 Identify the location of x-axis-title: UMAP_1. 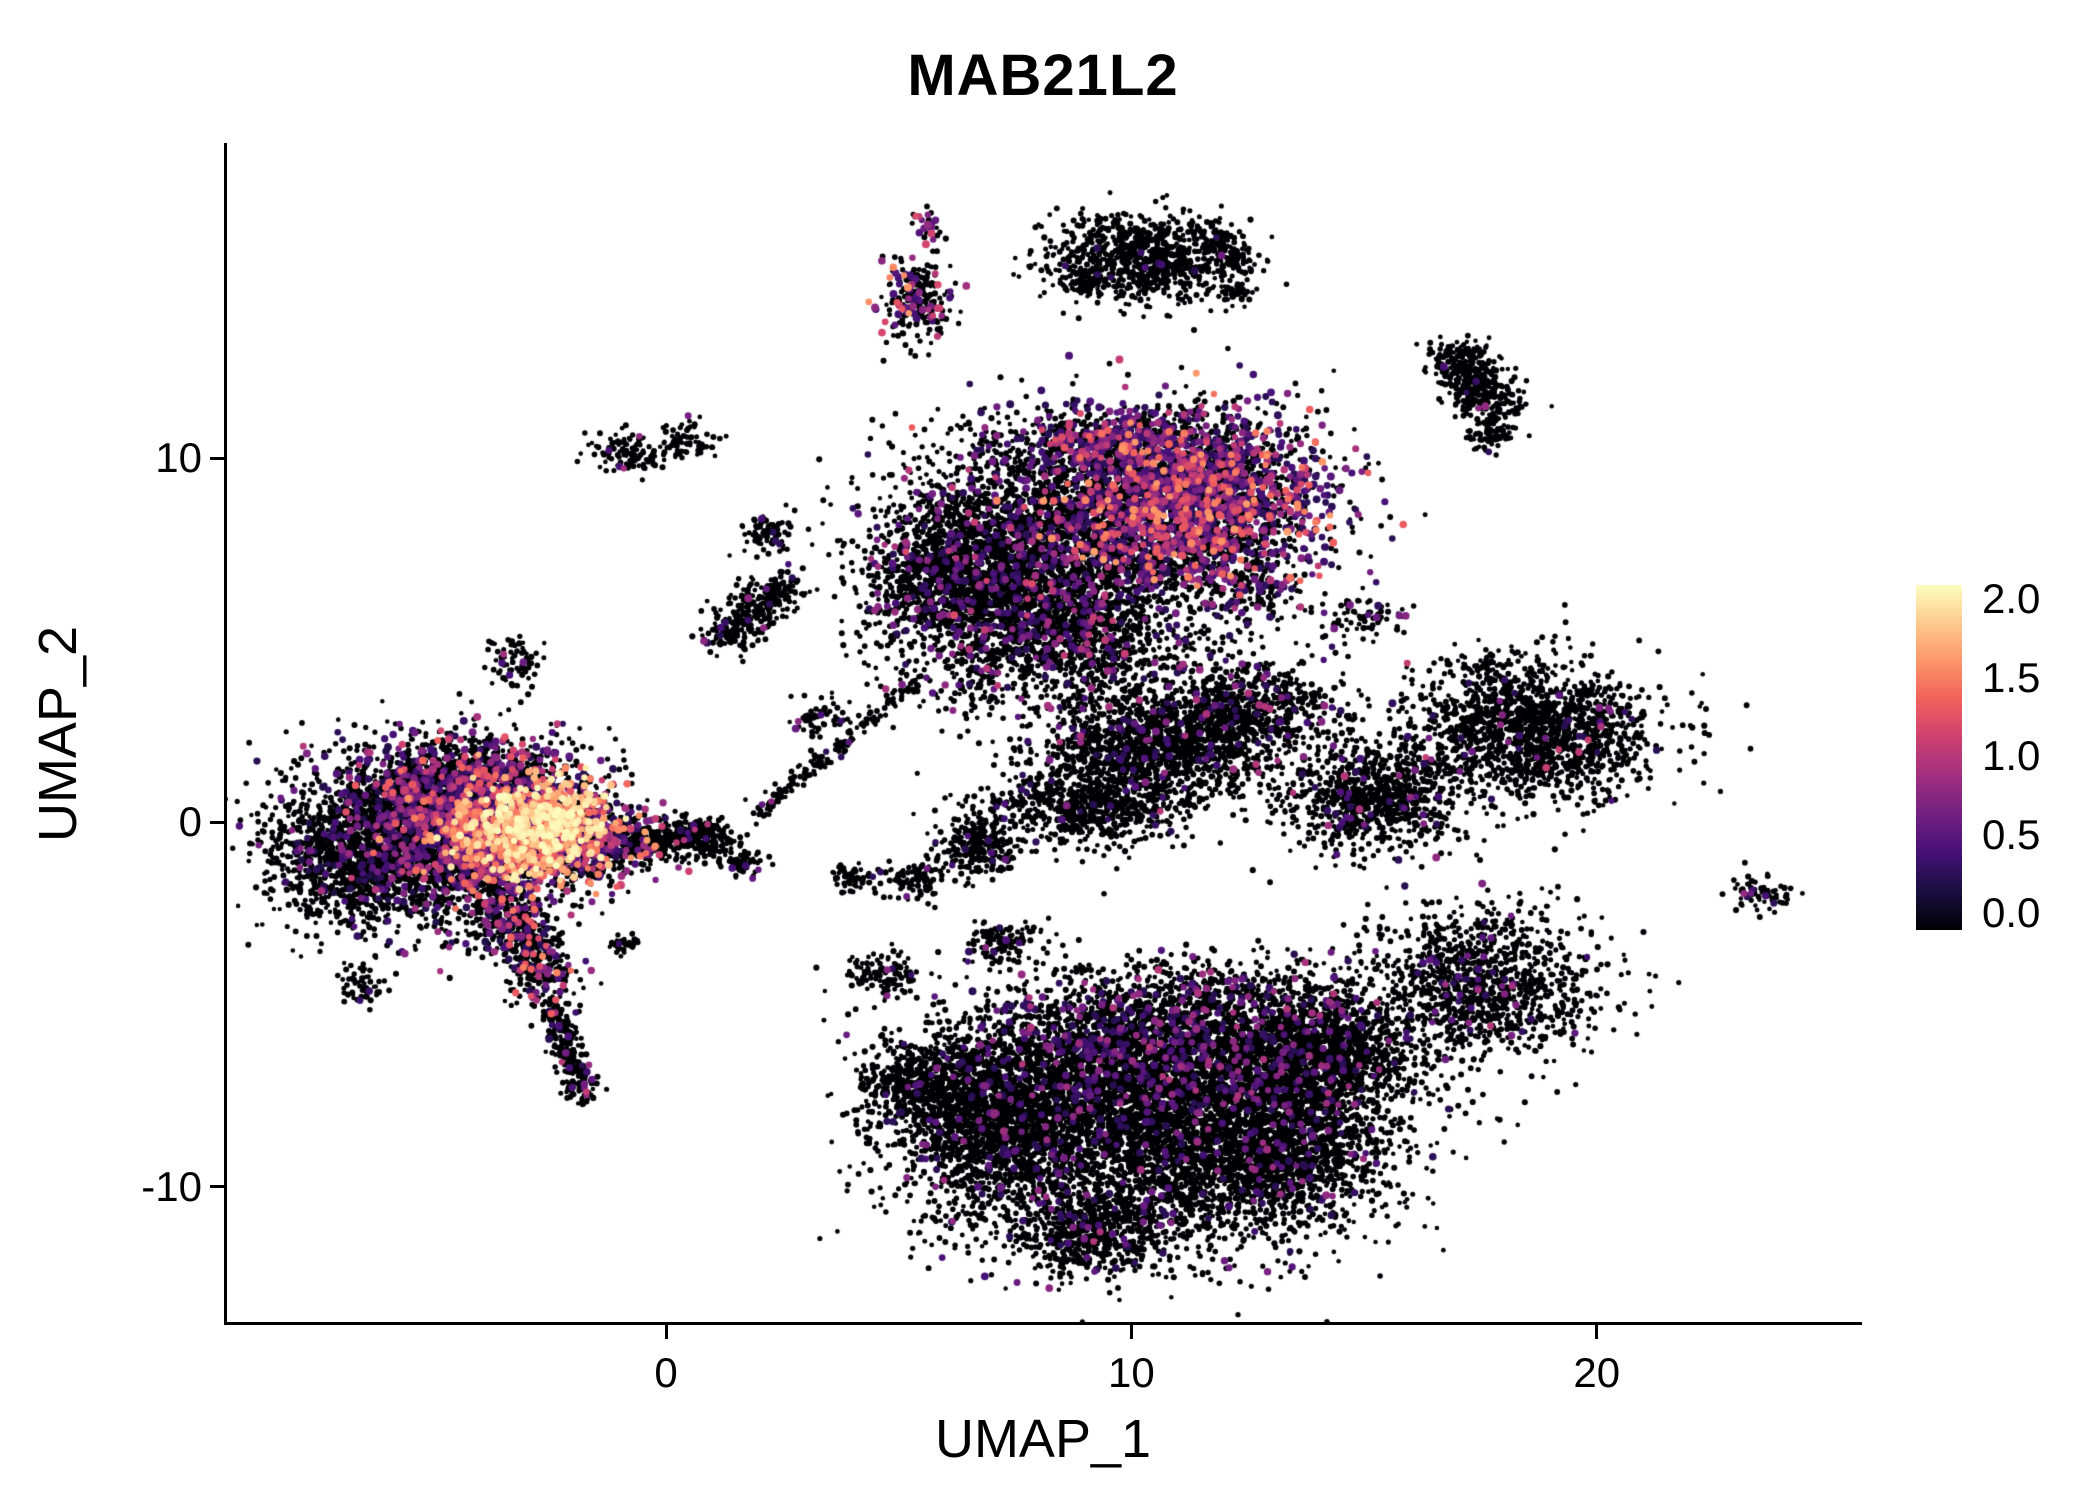
(1043, 1439).